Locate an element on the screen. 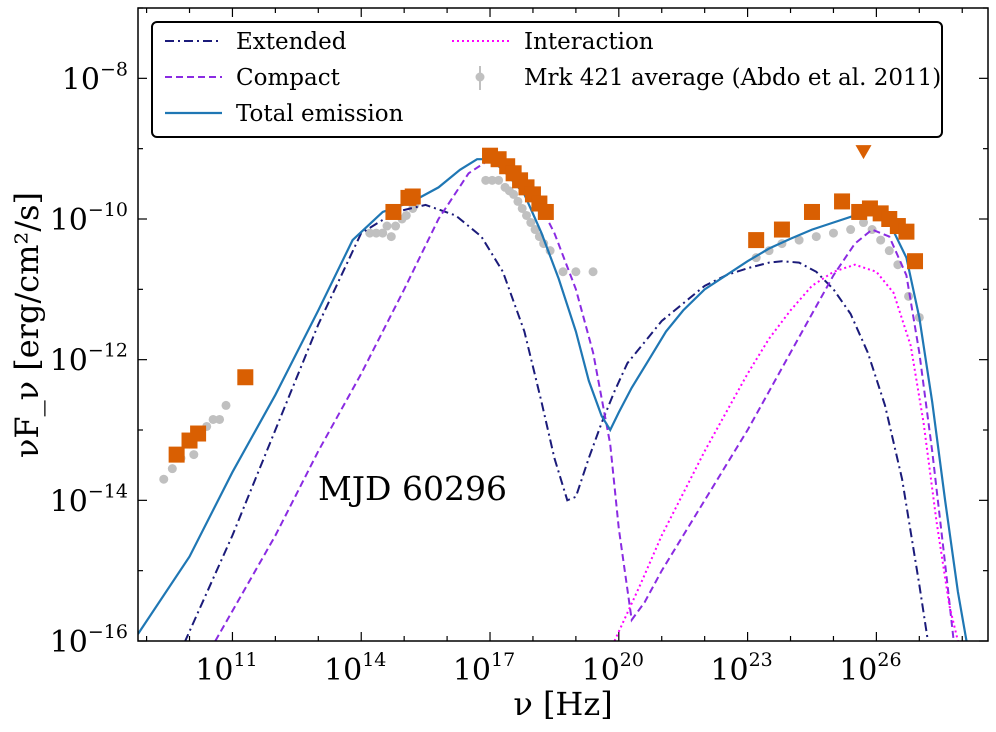 The width and height of the screenshot is (996, 732). legend-marker-observed is located at coordinates (480, 77).